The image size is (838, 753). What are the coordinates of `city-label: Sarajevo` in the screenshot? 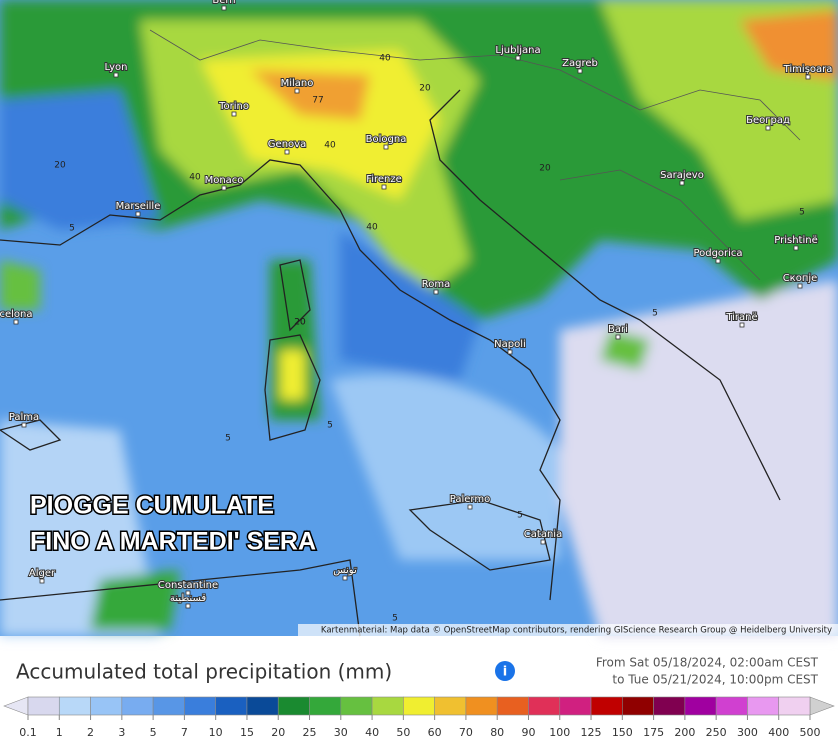 It's located at (682, 175).